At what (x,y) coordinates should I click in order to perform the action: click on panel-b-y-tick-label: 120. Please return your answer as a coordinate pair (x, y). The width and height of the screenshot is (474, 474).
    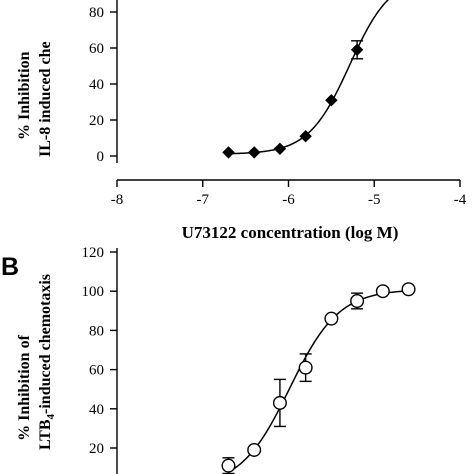
    Looking at the image, I should click on (93, 253).